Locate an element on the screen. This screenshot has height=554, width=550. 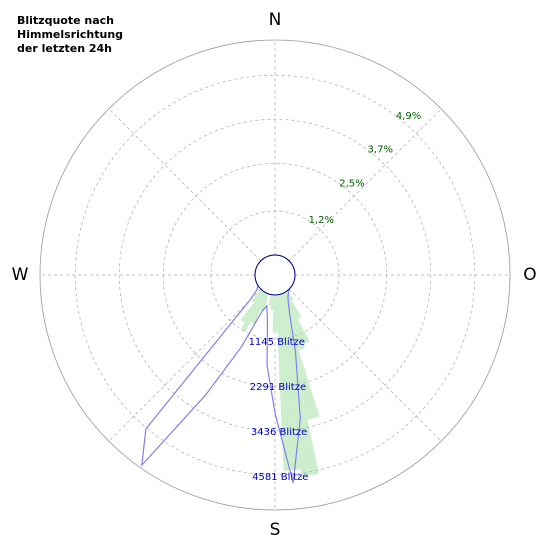
tick-label: 4,9% is located at coordinates (408, 116).